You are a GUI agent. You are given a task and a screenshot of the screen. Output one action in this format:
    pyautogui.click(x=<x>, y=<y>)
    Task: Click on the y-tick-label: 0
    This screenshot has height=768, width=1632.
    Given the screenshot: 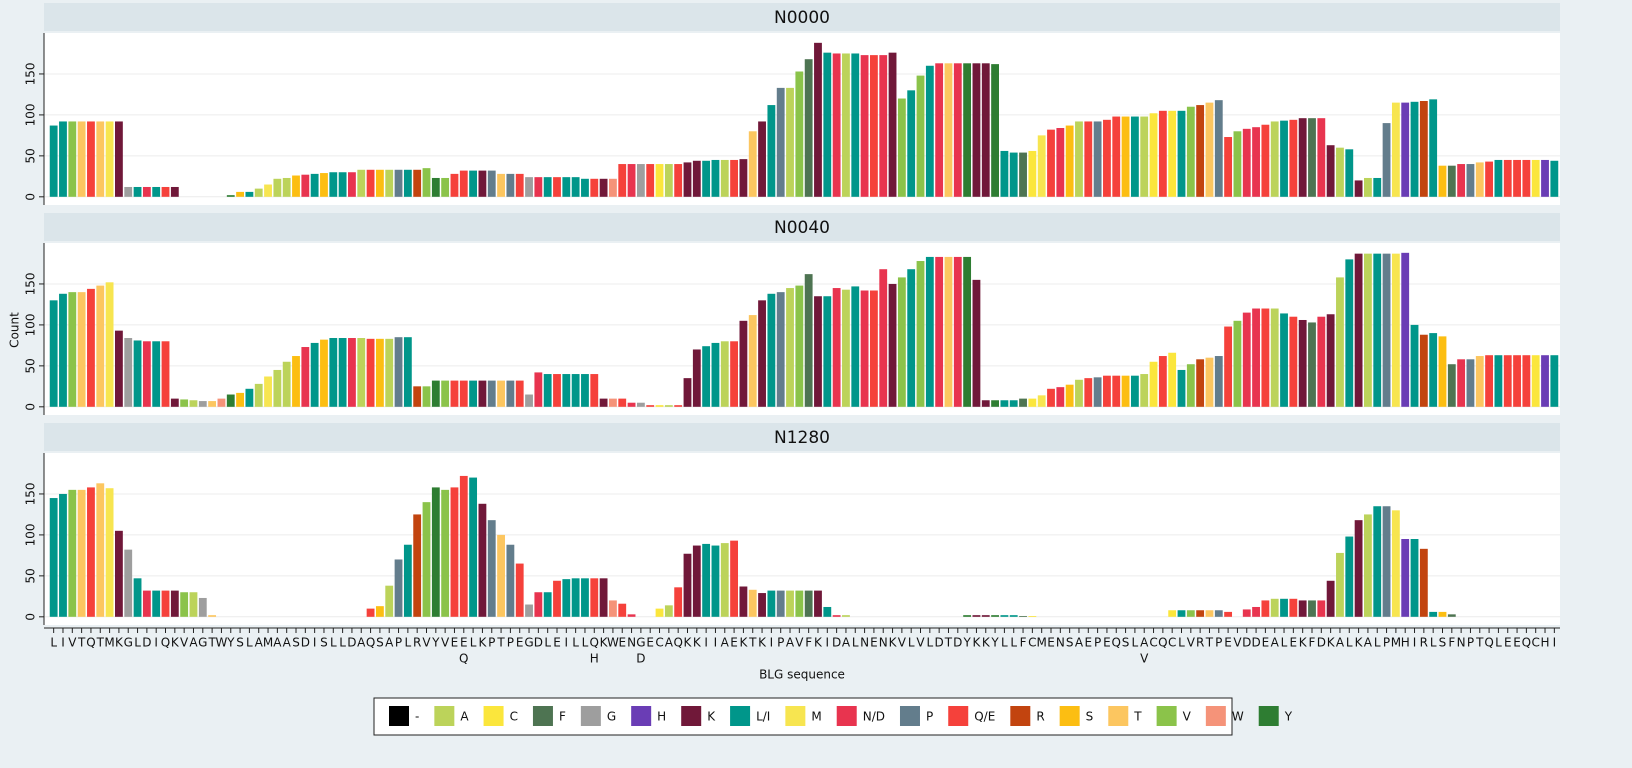 What is the action you would take?
    pyautogui.click(x=31, y=617)
    